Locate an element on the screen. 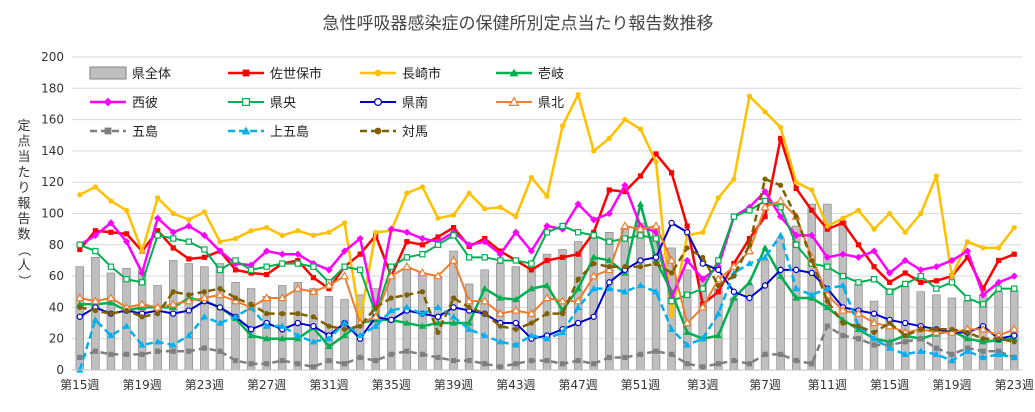 Image resolution: width=1035 pixels, height=412 pixels. bar-kenzentai is located at coordinates (516, 318).